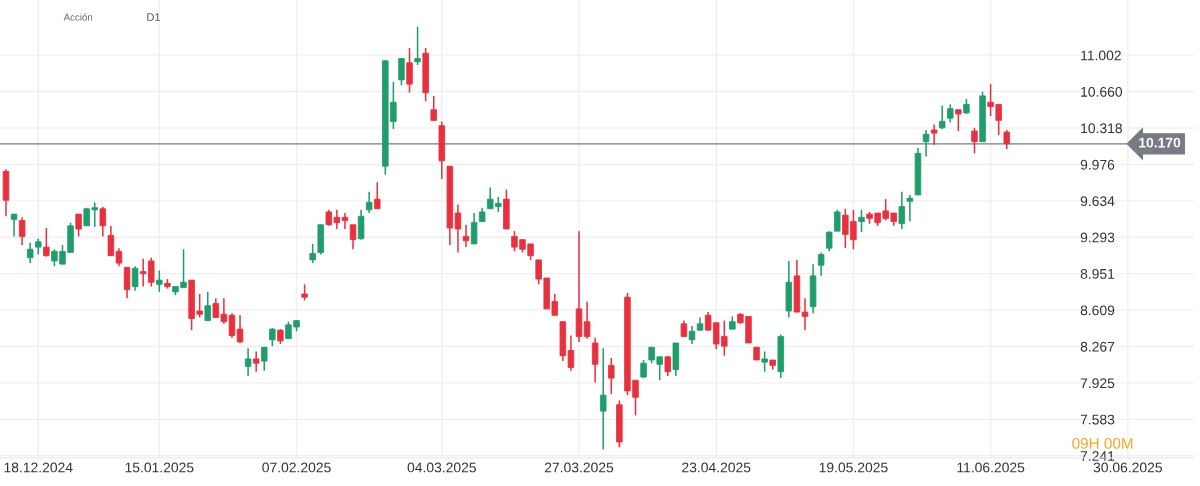 This screenshot has height=486, width=1200. I want to click on x-tick-label: 19.05.2025, so click(853, 467).